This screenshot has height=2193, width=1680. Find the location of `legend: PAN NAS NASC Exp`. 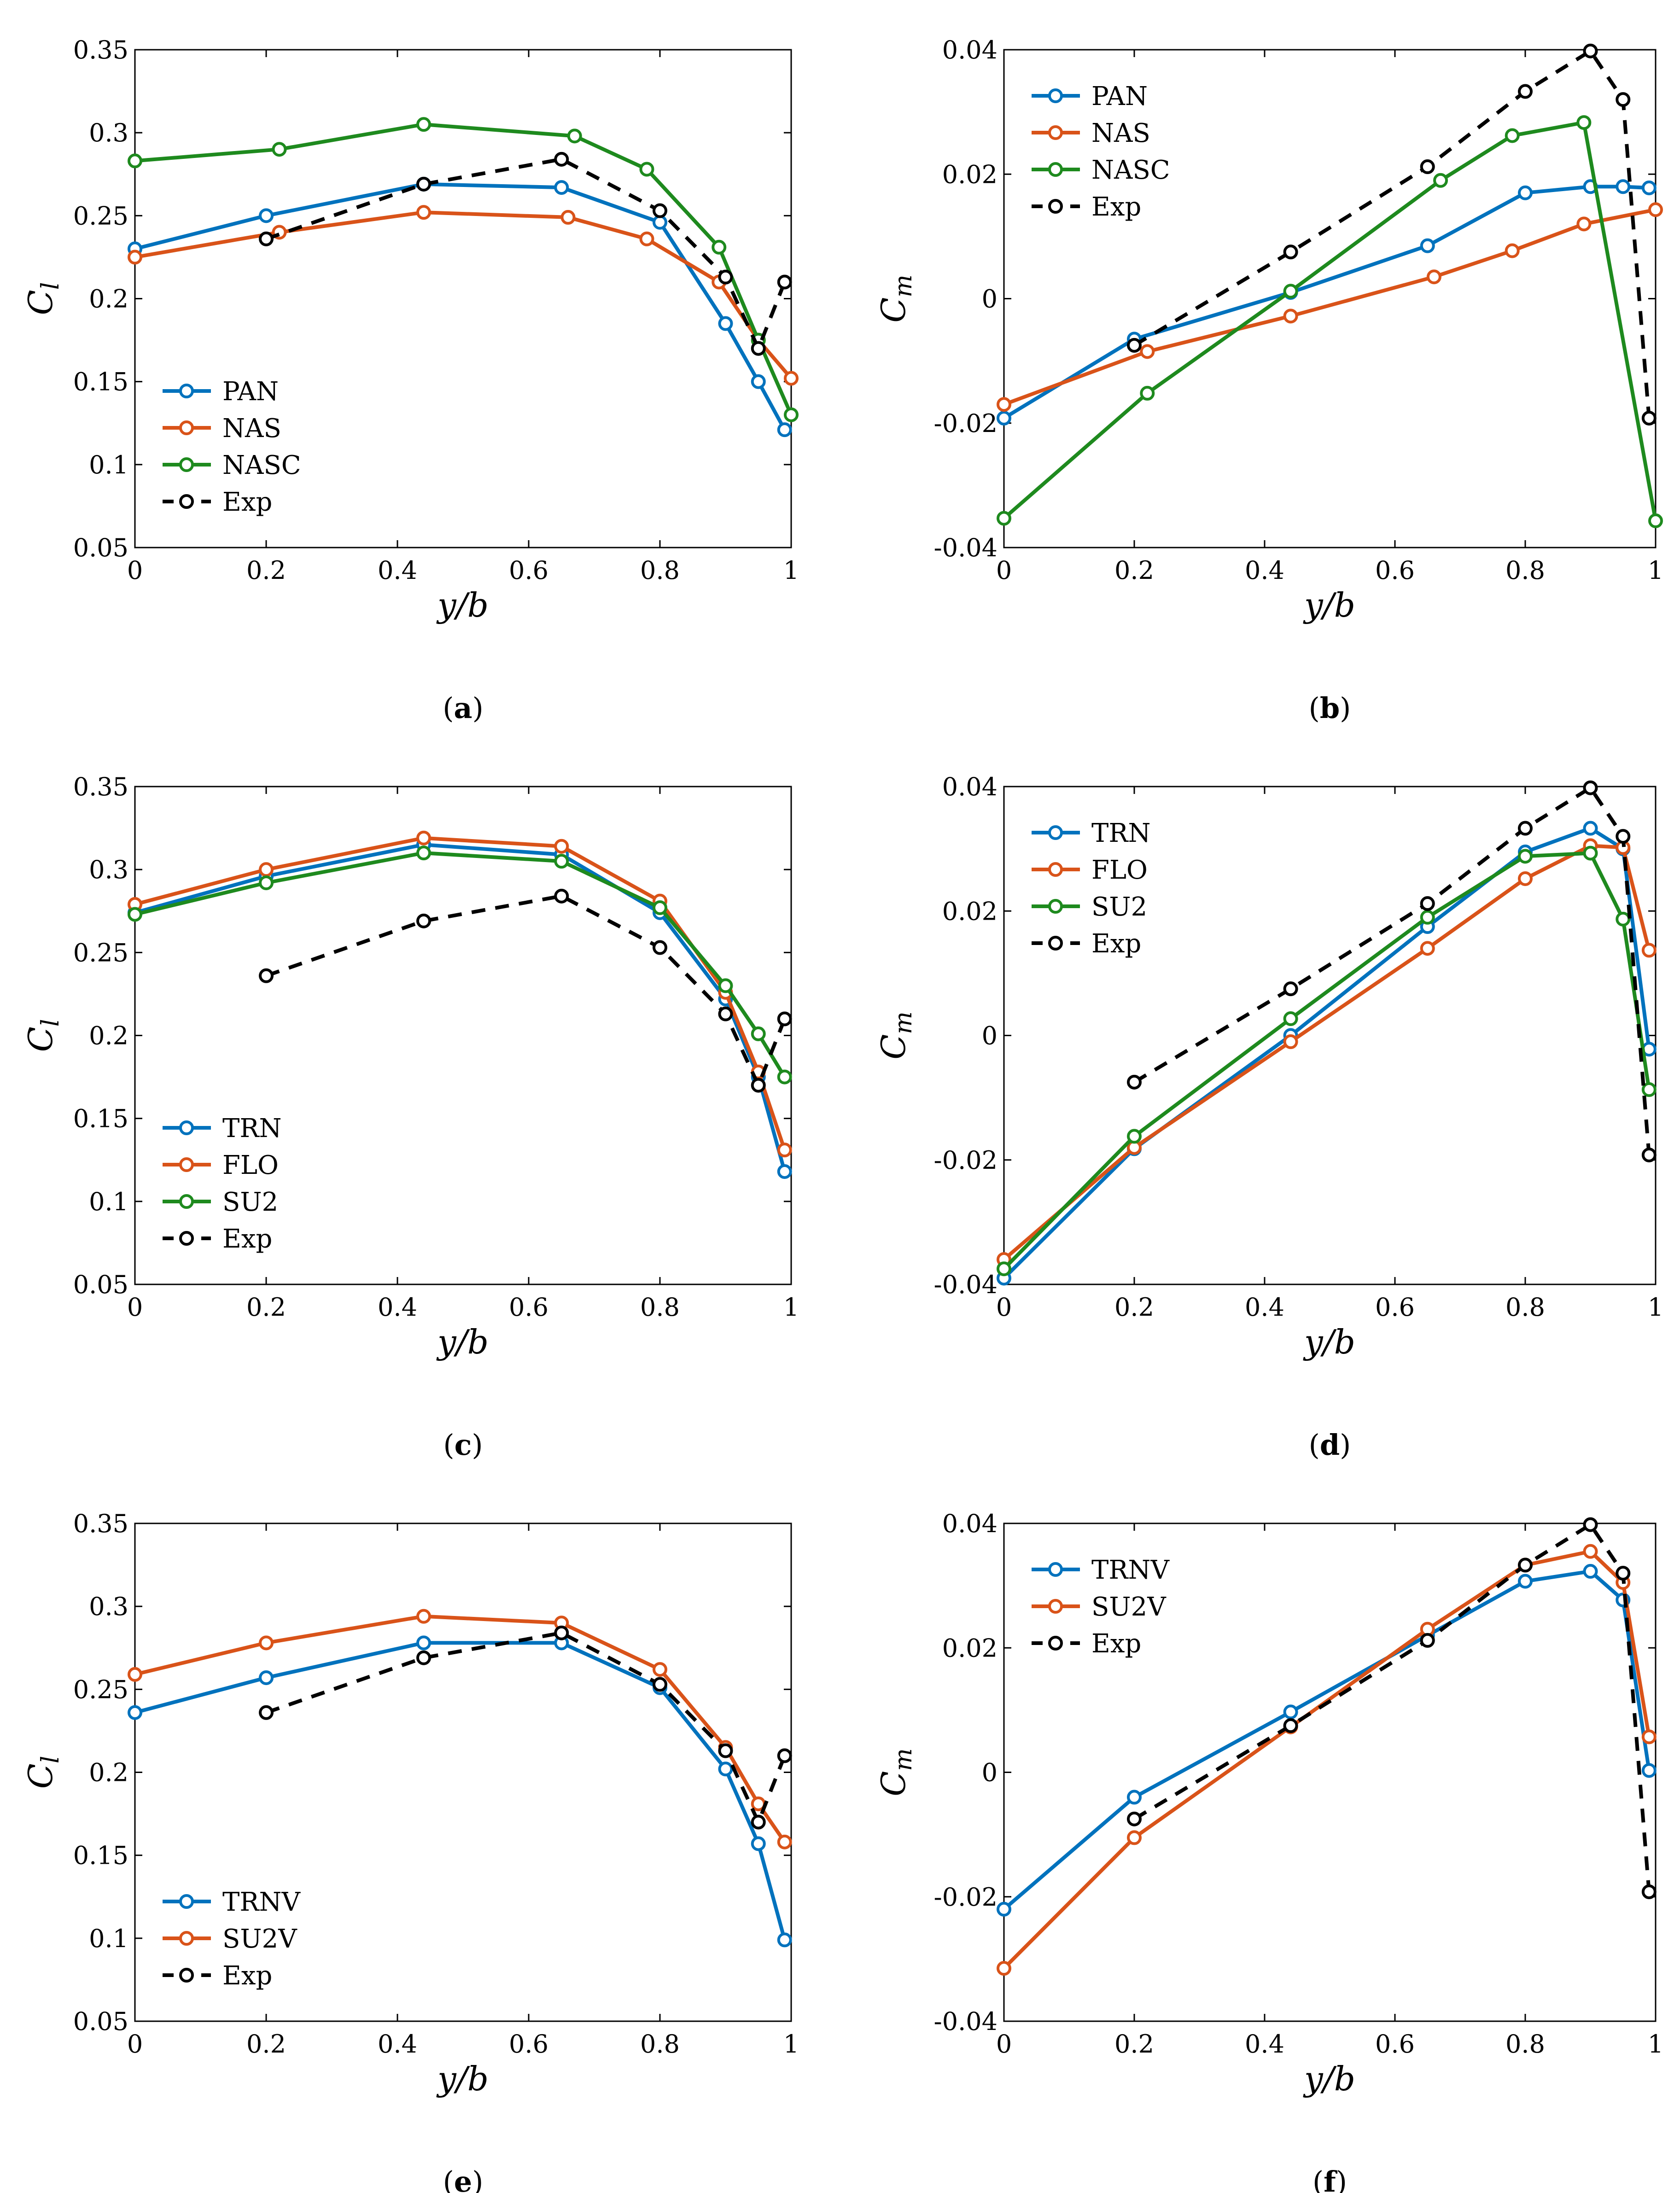

legend: PAN NAS NASC Exp is located at coordinates (232, 447).